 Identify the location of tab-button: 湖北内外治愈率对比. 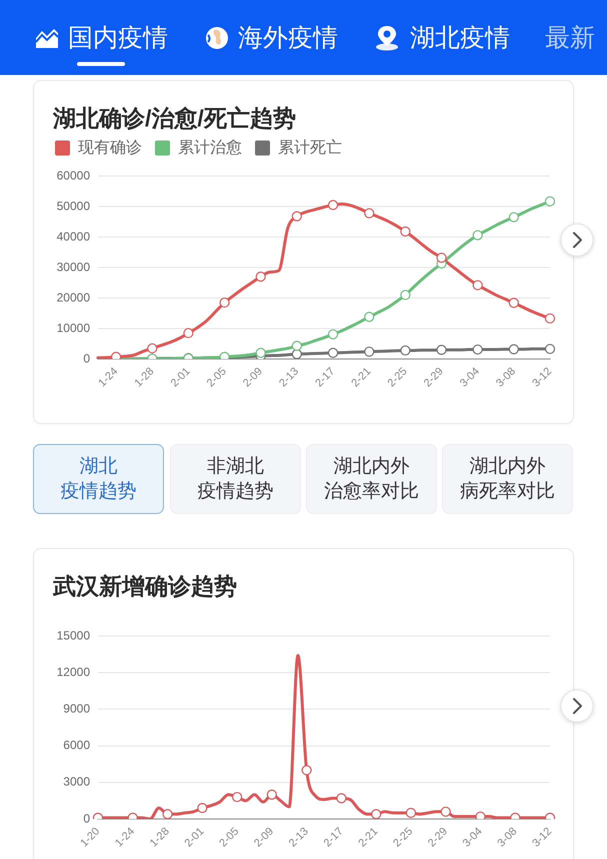
(371, 479).